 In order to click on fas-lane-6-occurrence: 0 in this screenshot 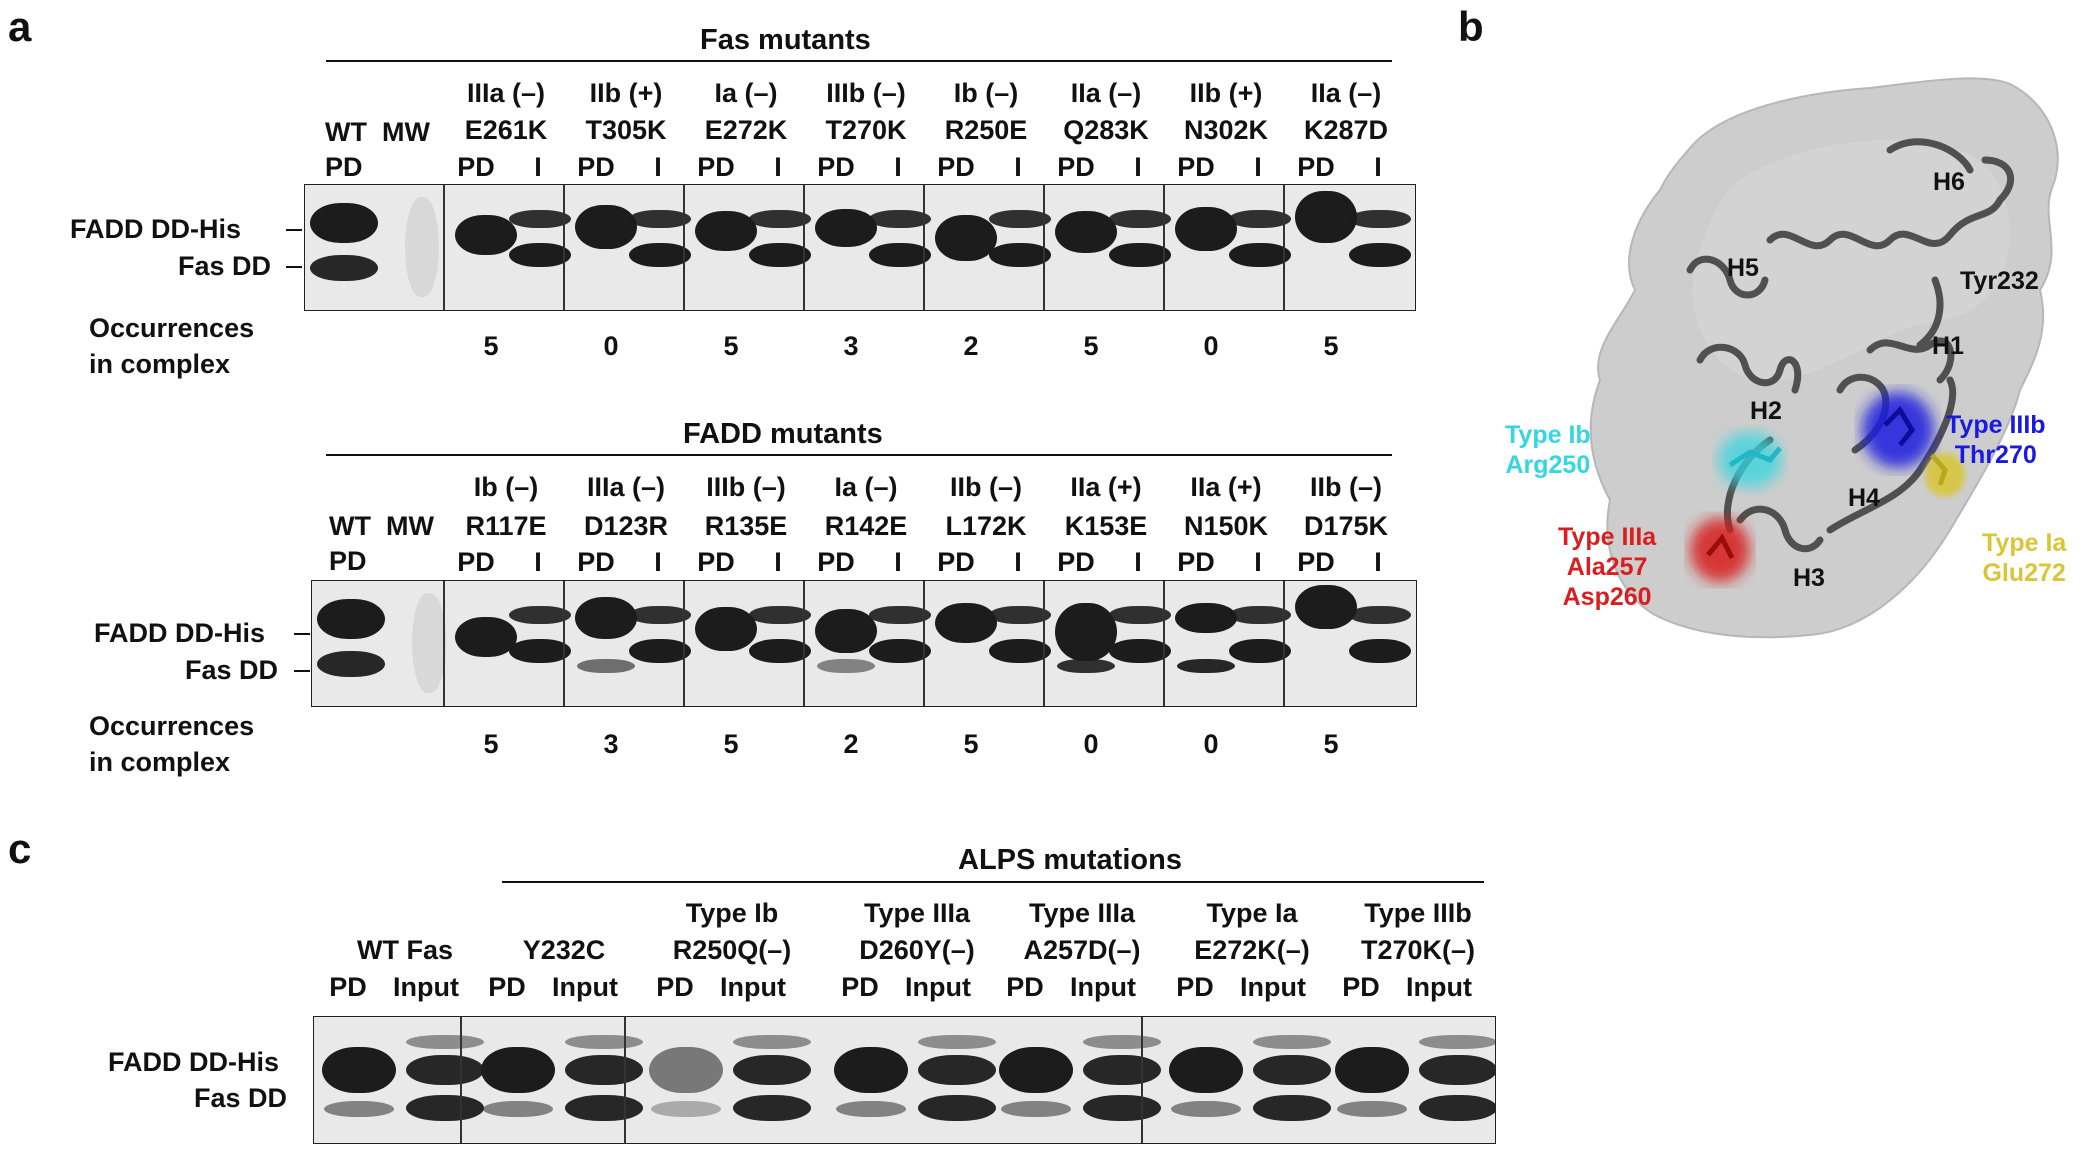, I will do `click(1211, 346)`.